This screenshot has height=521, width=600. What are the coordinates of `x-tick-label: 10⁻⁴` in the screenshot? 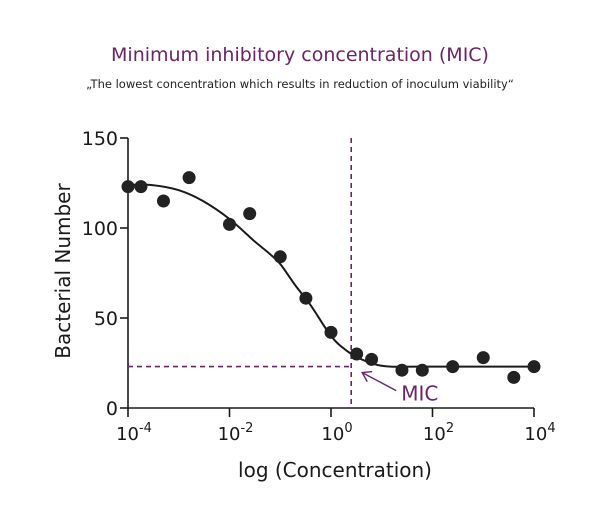 It's located at (134, 433).